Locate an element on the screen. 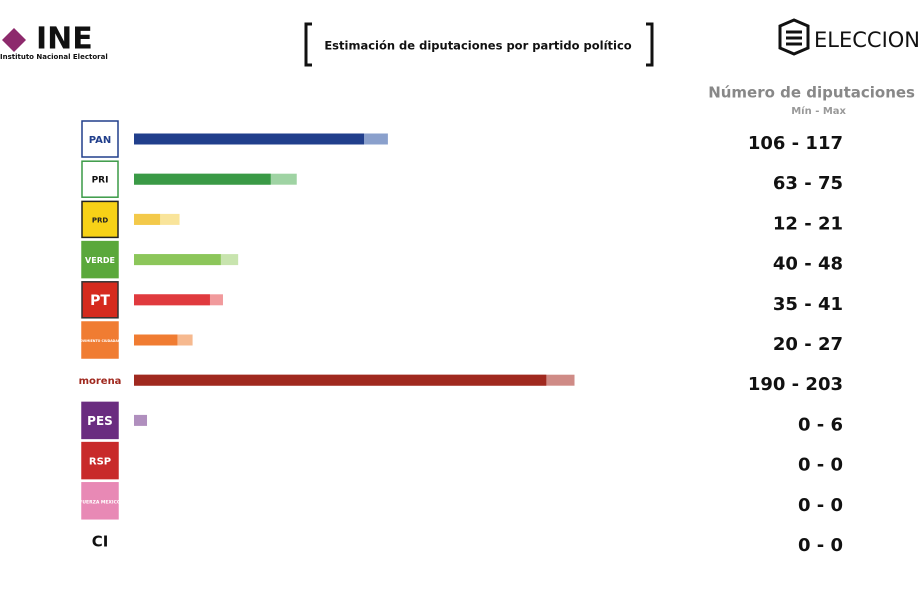 The height and width of the screenshot is (591, 918). value-label: 35 - 41 is located at coordinates (808, 304).